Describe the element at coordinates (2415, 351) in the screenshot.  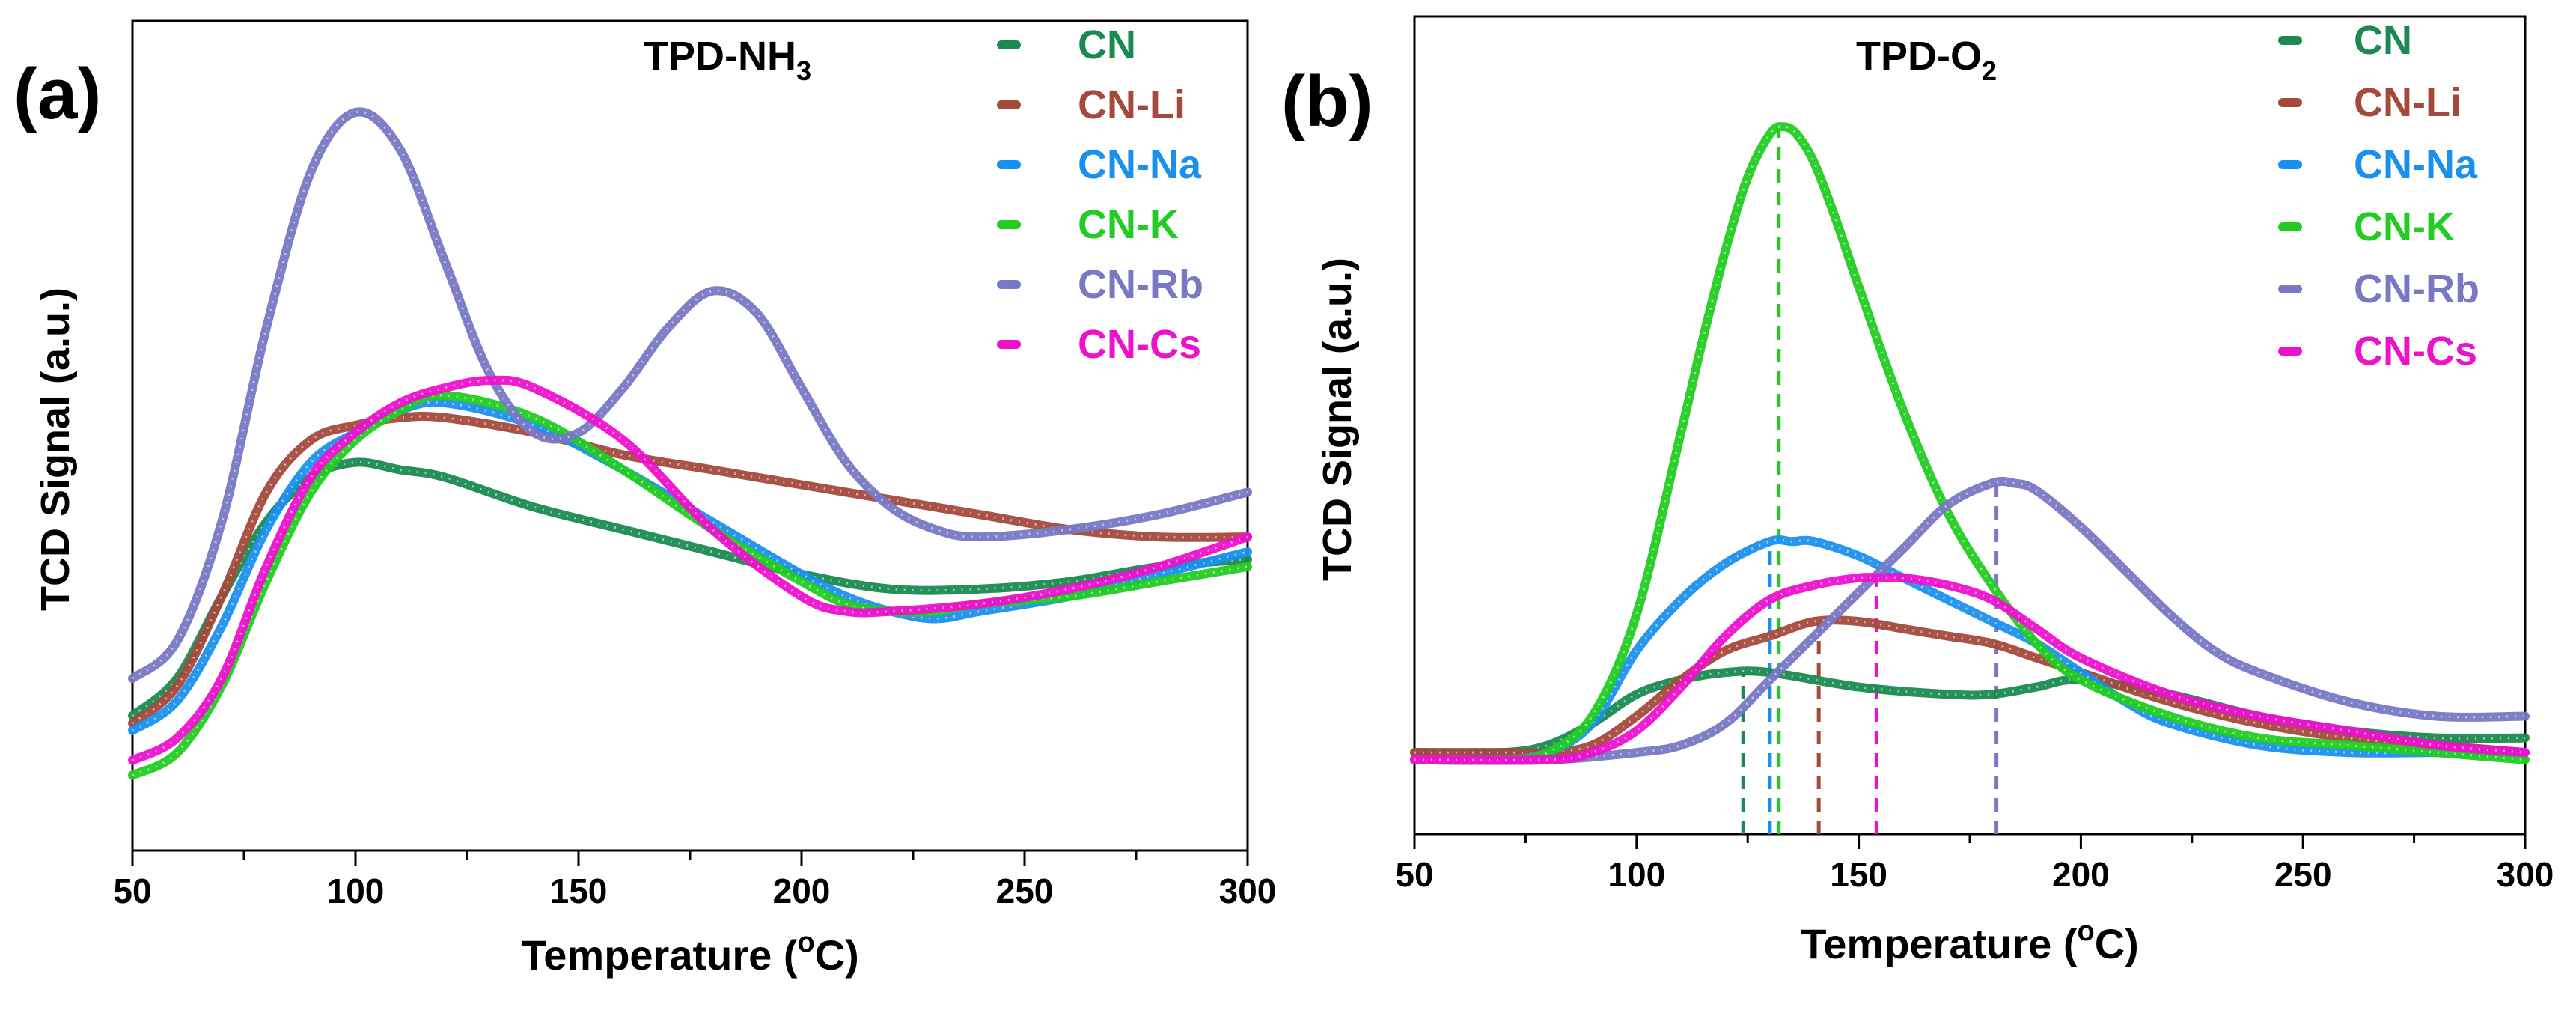
I see `panel-b-legend-label-cn-cs: CN-Cs` at that location.